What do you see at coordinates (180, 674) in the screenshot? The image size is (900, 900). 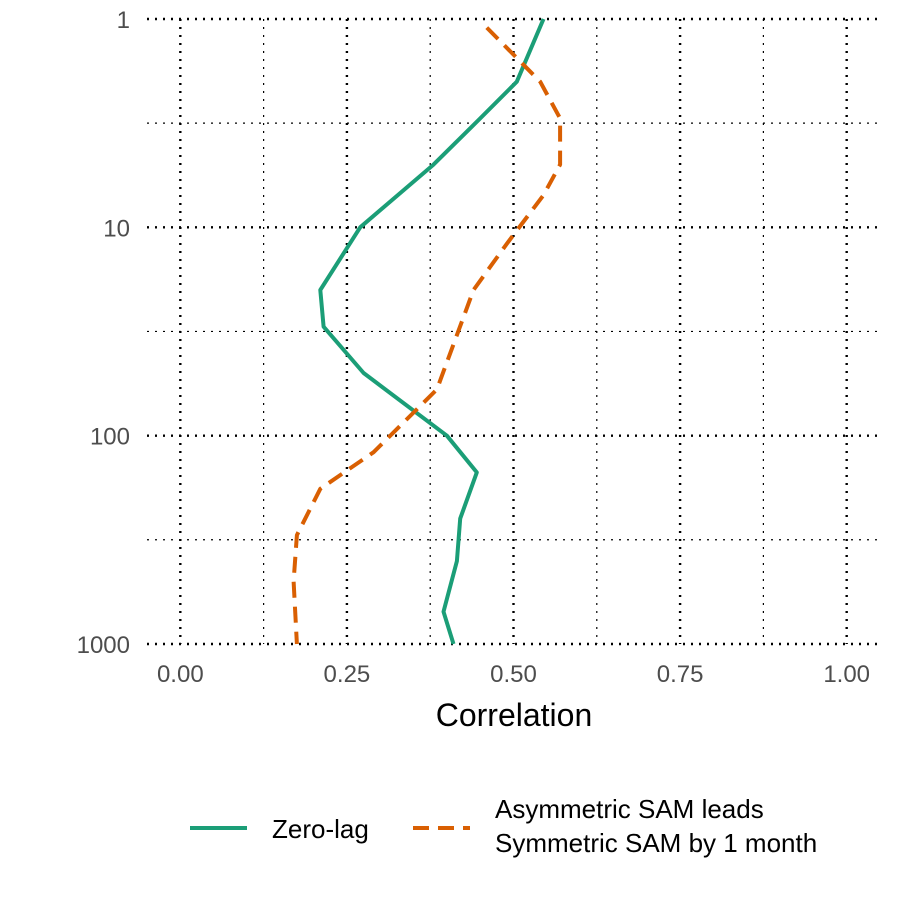 I see `x-tick-label: 0.00` at bounding box center [180, 674].